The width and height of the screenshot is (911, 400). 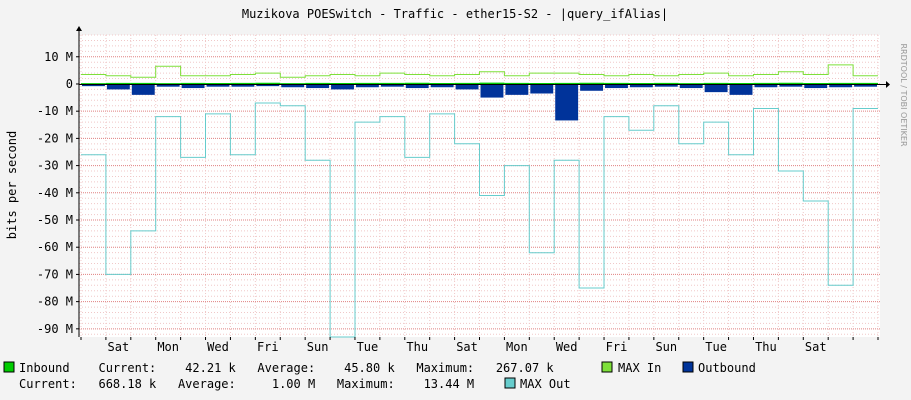 I want to click on y-tick-label: -40 M, so click(x=55, y=193).